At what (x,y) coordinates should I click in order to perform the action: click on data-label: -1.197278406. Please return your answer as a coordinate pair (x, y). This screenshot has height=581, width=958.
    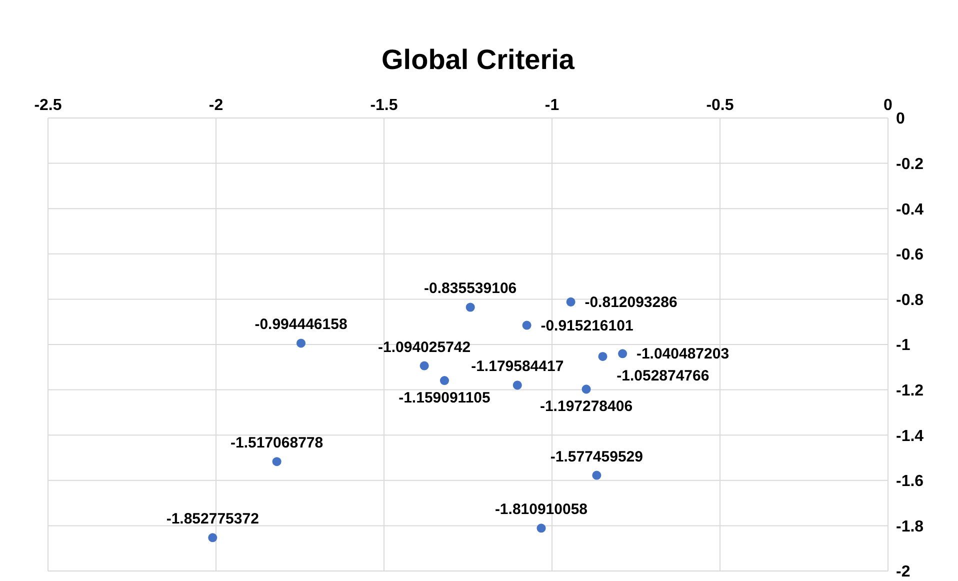
    Looking at the image, I should click on (586, 407).